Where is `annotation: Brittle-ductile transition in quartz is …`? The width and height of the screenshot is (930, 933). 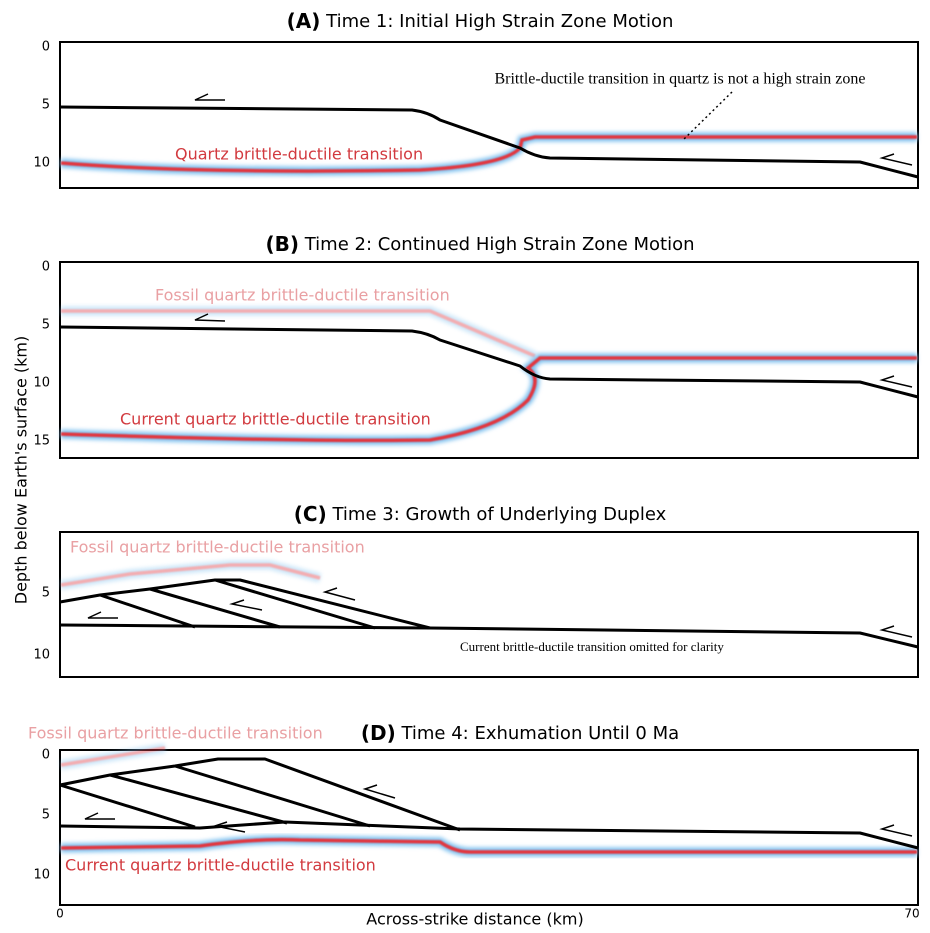
annotation: Brittle-ductile transition in quartz is … is located at coordinates (679, 79).